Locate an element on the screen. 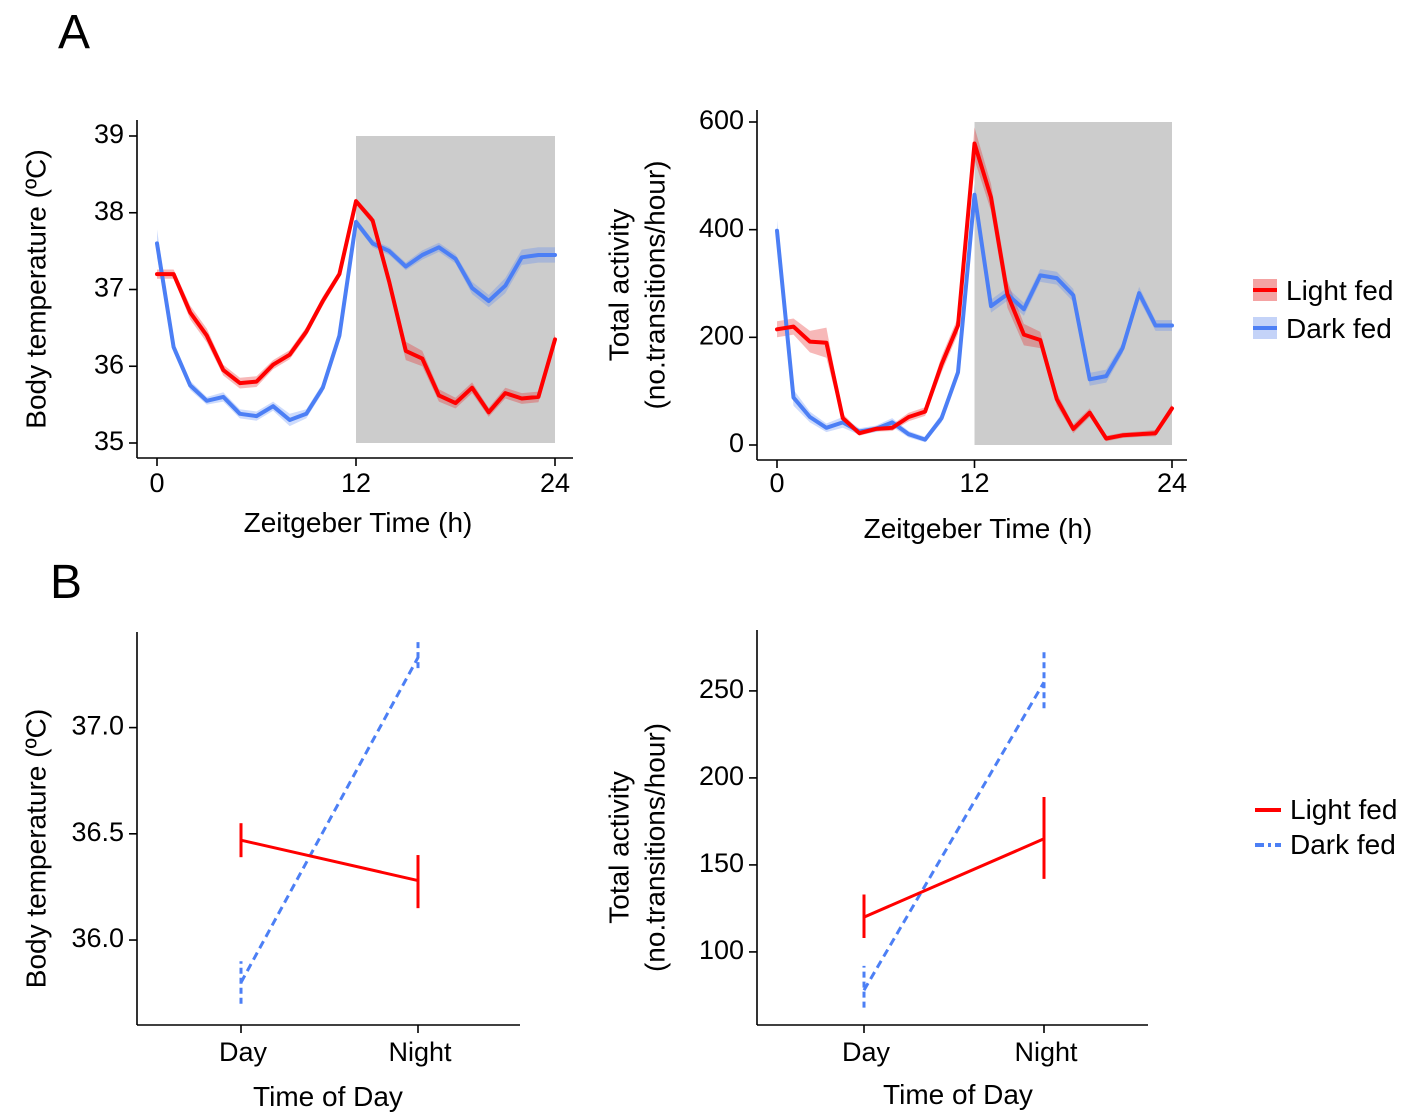  y-tick-label: 38 is located at coordinates (109, 211).